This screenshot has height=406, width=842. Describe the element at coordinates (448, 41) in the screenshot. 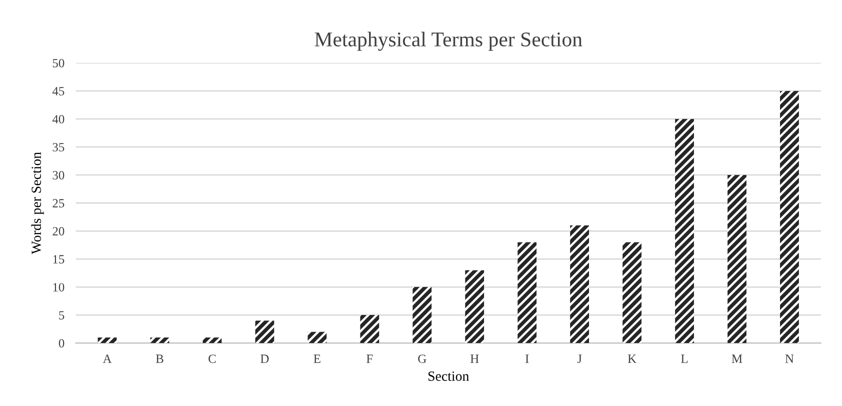

I see `chart-title: Metaphysical Terms per Section` at that location.